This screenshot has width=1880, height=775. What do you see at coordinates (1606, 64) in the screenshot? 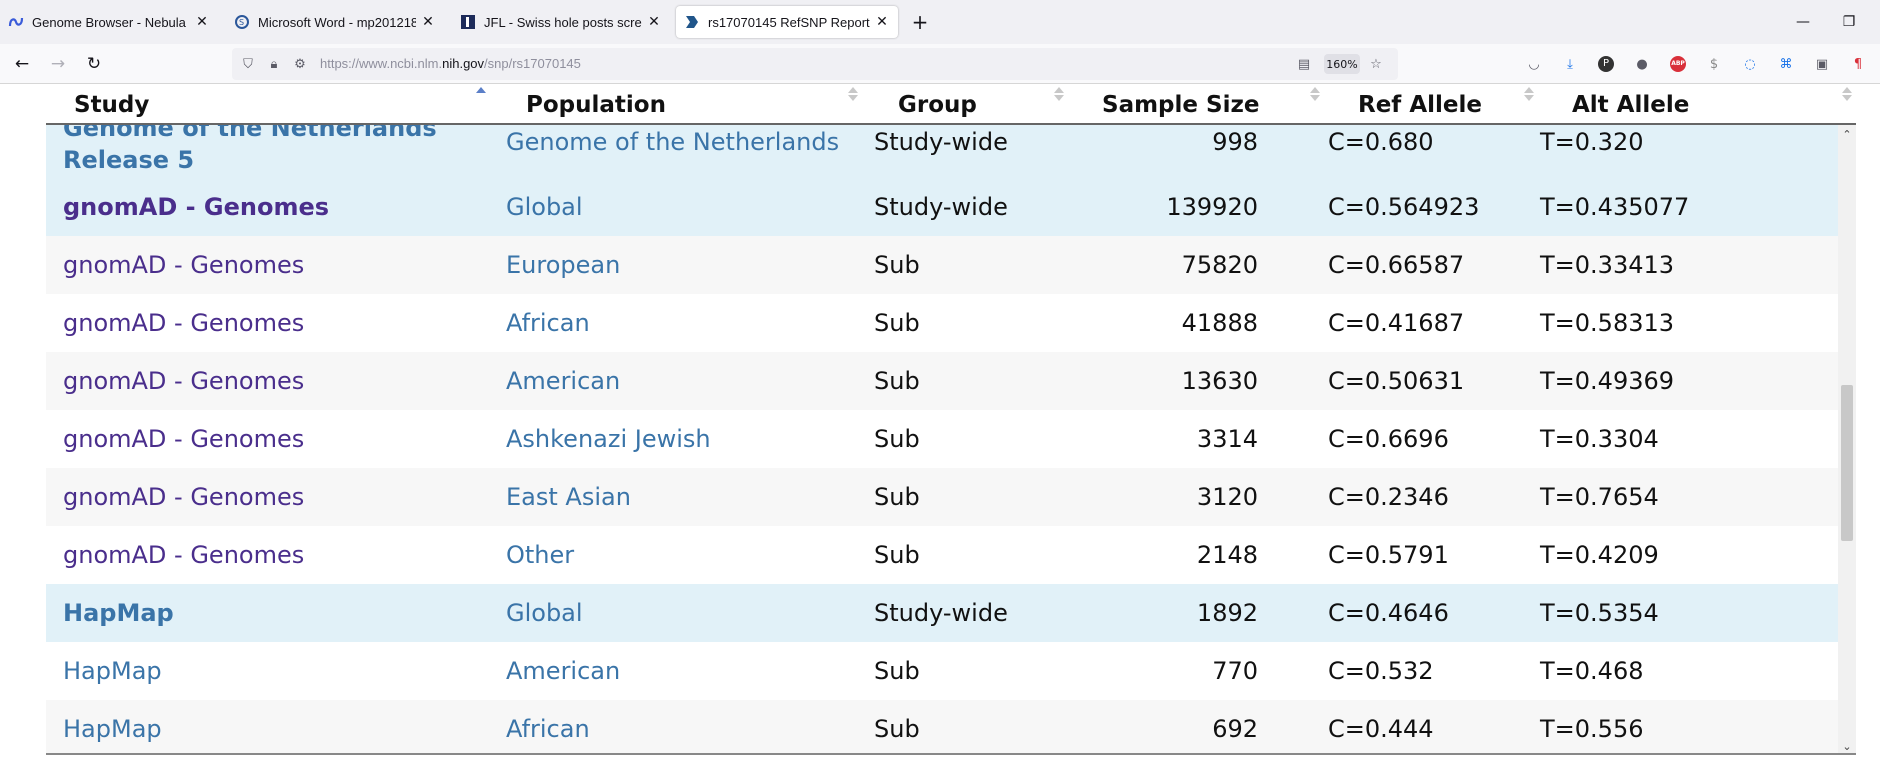
I see `extension-p-icon: P` at bounding box center [1606, 64].